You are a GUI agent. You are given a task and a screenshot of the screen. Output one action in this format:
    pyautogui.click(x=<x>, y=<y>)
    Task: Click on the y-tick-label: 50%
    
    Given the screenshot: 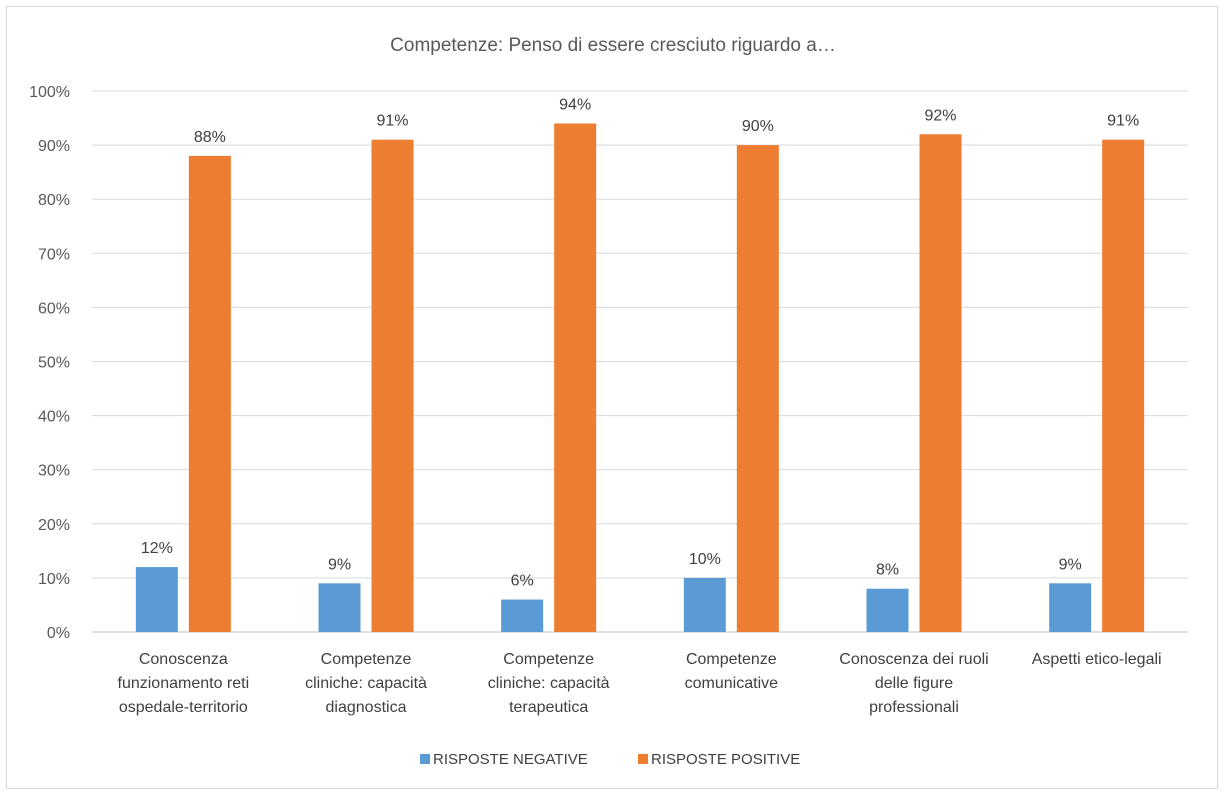 What is the action you would take?
    pyautogui.click(x=54, y=363)
    